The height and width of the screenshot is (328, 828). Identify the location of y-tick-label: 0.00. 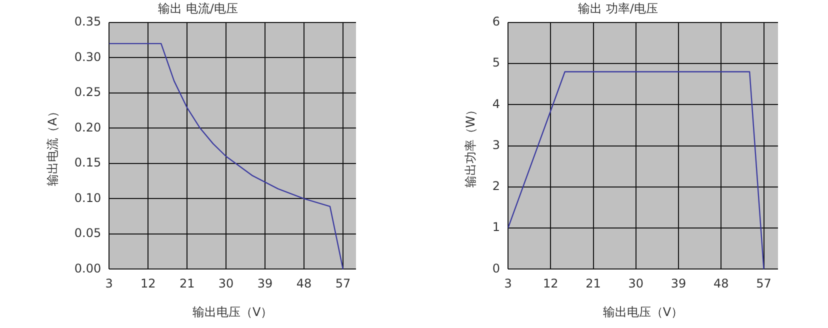
(88, 268).